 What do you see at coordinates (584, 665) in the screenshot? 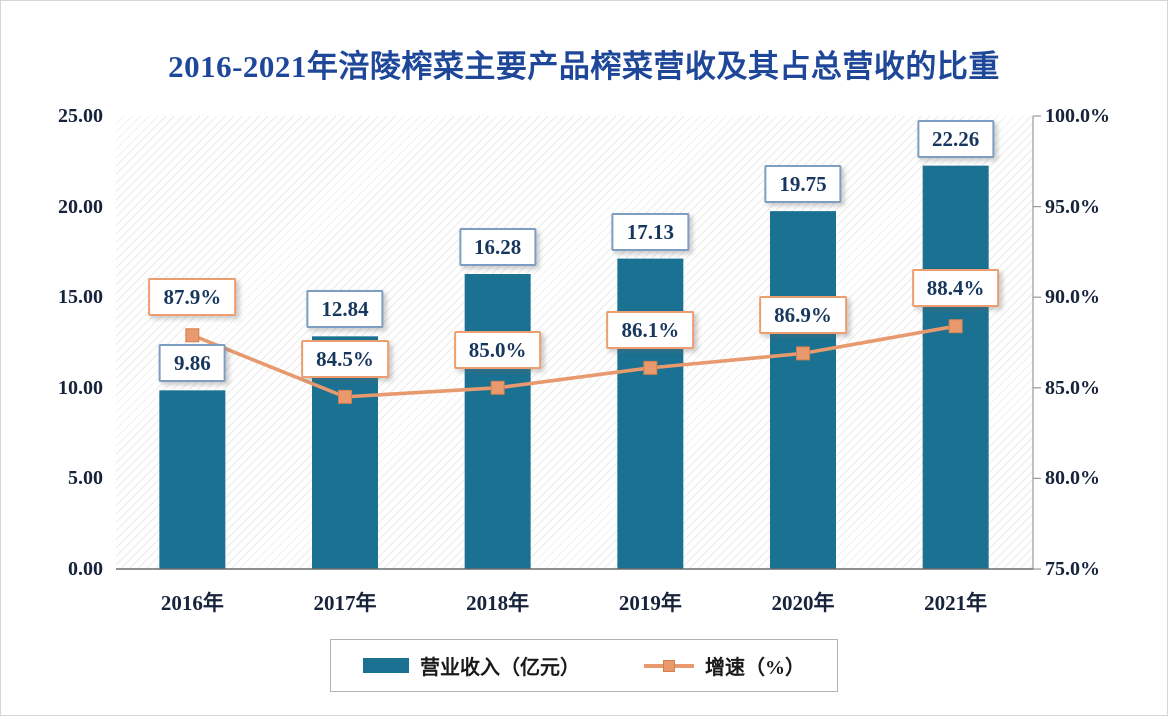
I see `legend: 营业收入（亿元） 增速（%）` at bounding box center [584, 665].